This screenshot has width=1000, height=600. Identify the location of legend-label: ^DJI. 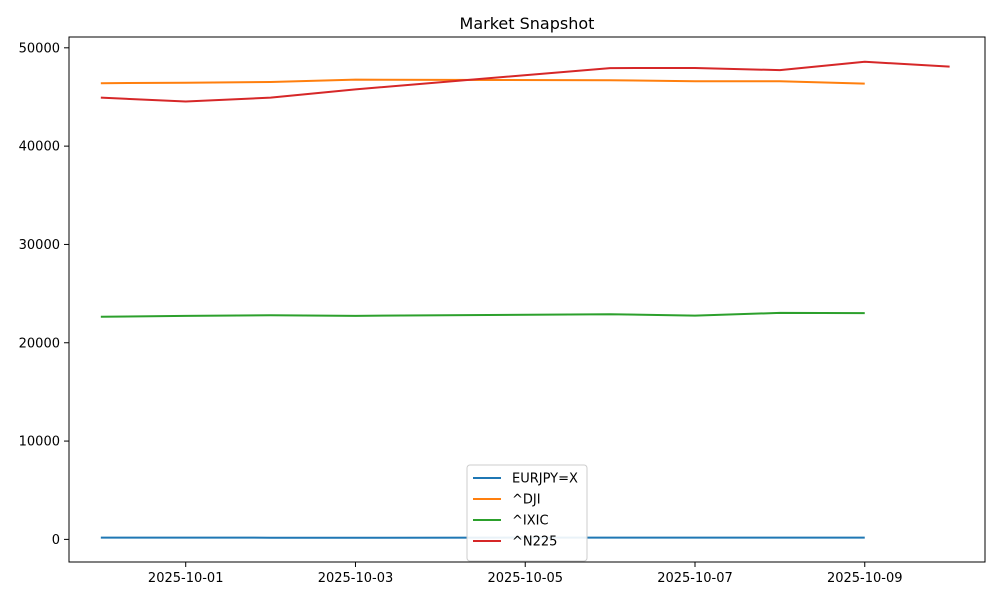
(526, 500).